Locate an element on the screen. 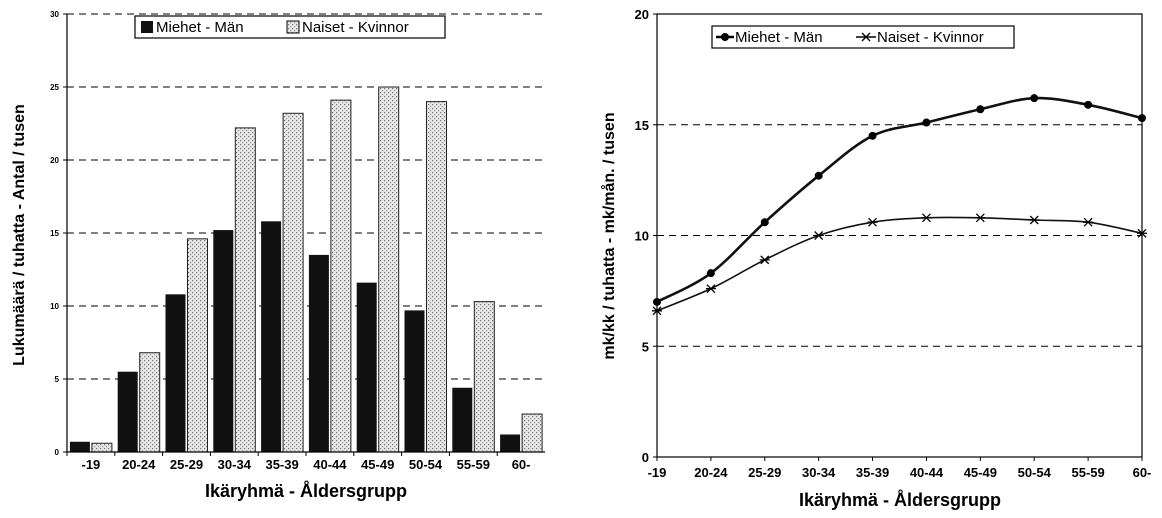 The height and width of the screenshot is (518, 1162). y-axis-title: mk/kk / tuhatta - mk/mån. / tusen is located at coordinates (609, 235).